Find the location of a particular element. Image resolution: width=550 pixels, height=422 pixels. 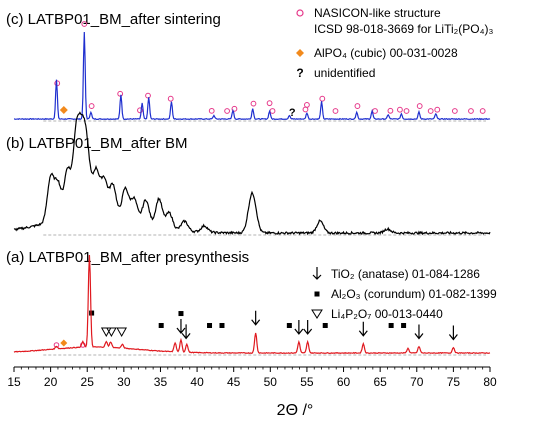

x-tick-label: 45 is located at coordinates (234, 382).